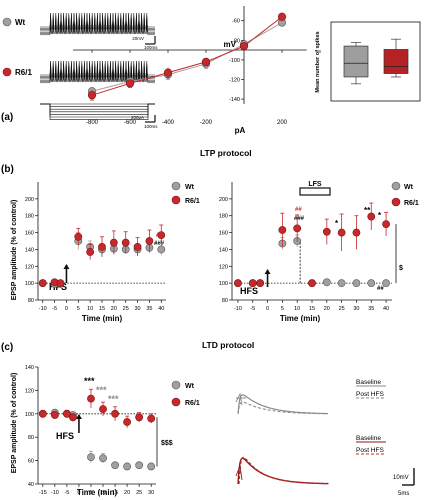 Image resolution: width=429 pixels, height=500 pixels. I want to click on ltp-a-point-R6/1-5, so click(102, 246).